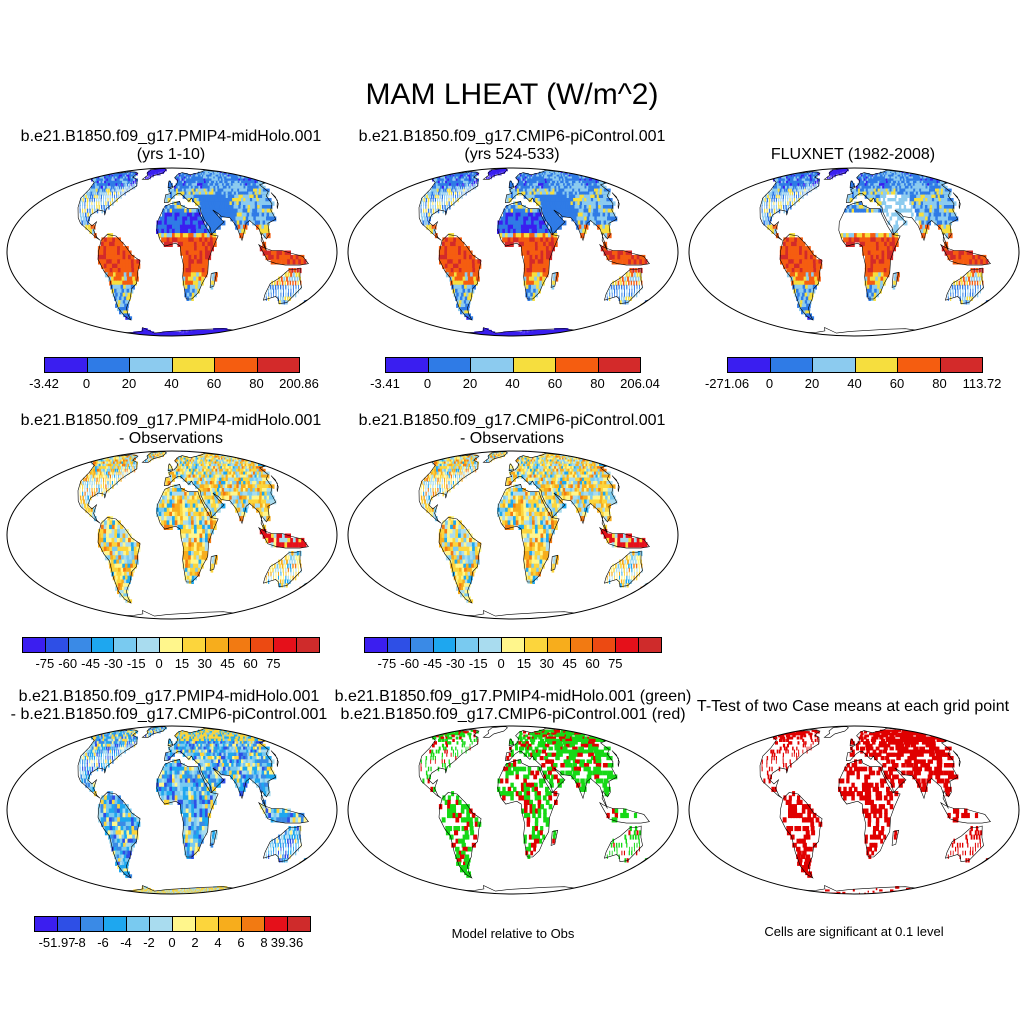 The image size is (1024, 1024). Describe the element at coordinates (478, 663) in the screenshot. I see `colorbar-tick-label: -15` at that location.